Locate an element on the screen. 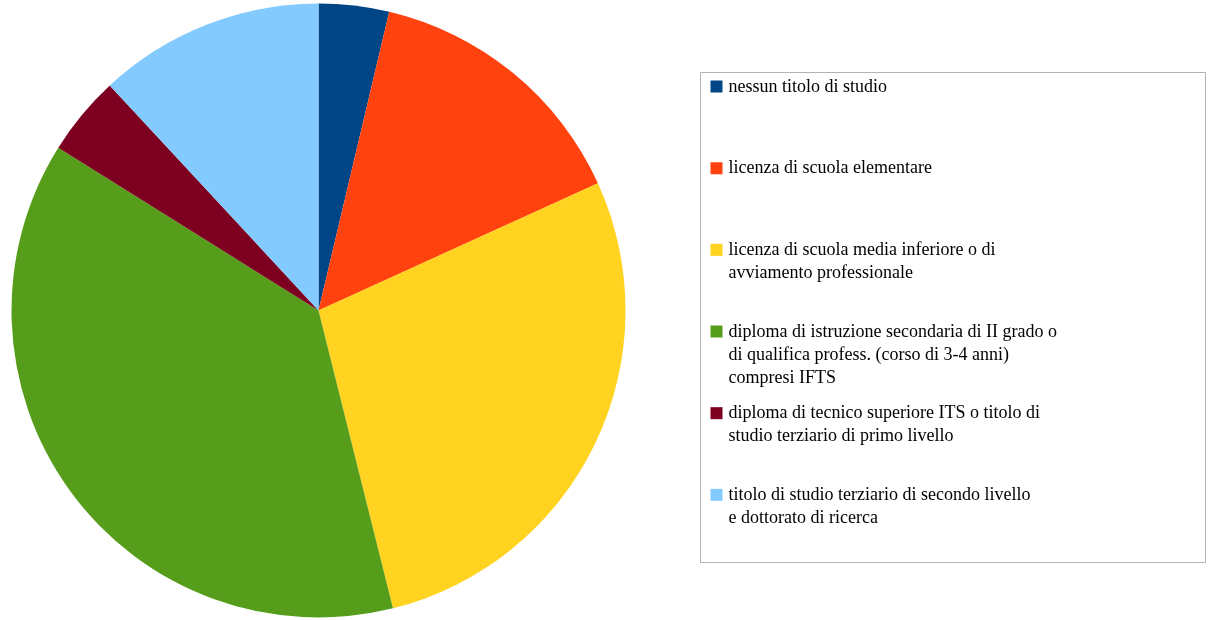 The height and width of the screenshot is (620, 1211). legend-label: titolo di studio terziario di secondo livello e dottorato di ricerca is located at coordinates (879, 505).